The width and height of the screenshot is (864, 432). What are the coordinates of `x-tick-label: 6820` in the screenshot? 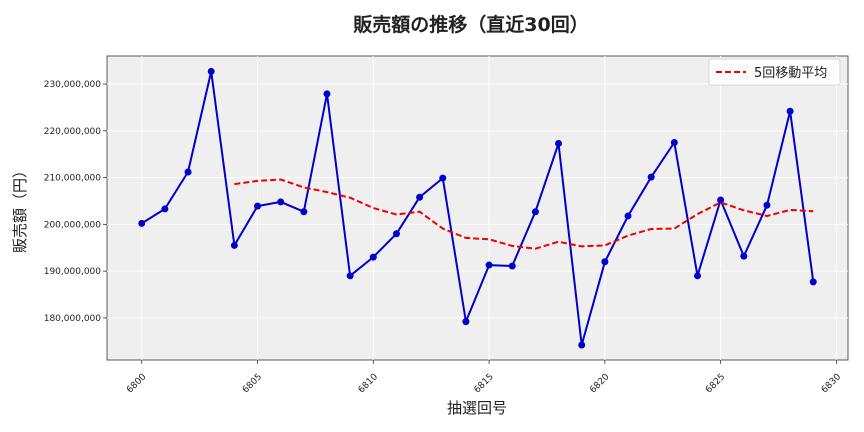 It's located at (599, 383).